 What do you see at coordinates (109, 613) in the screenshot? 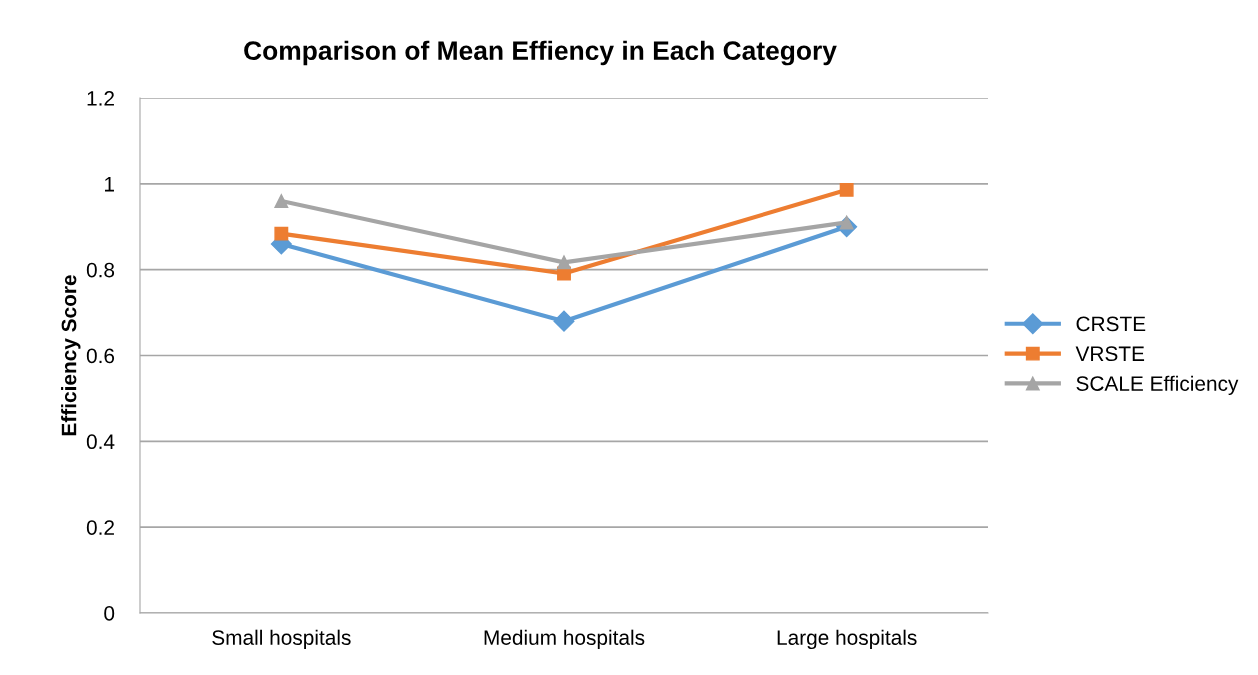
I see `y-tick-label: 0` at bounding box center [109, 613].